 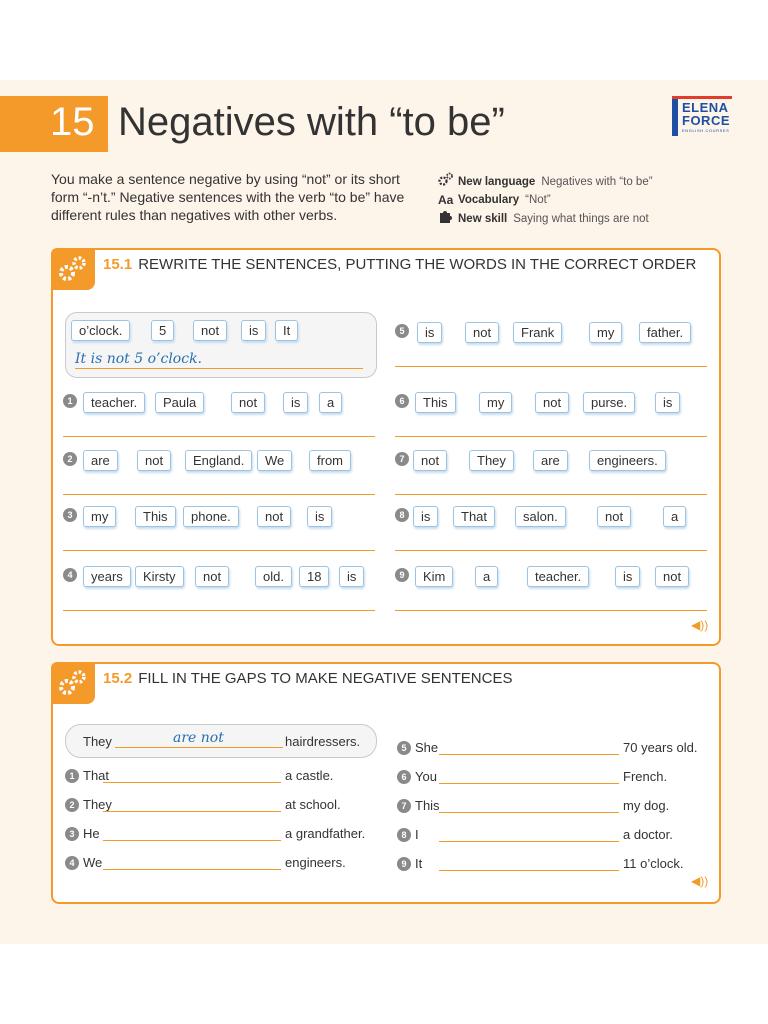 What do you see at coordinates (273, 576) in the screenshot?
I see `word-tile: old.` at bounding box center [273, 576].